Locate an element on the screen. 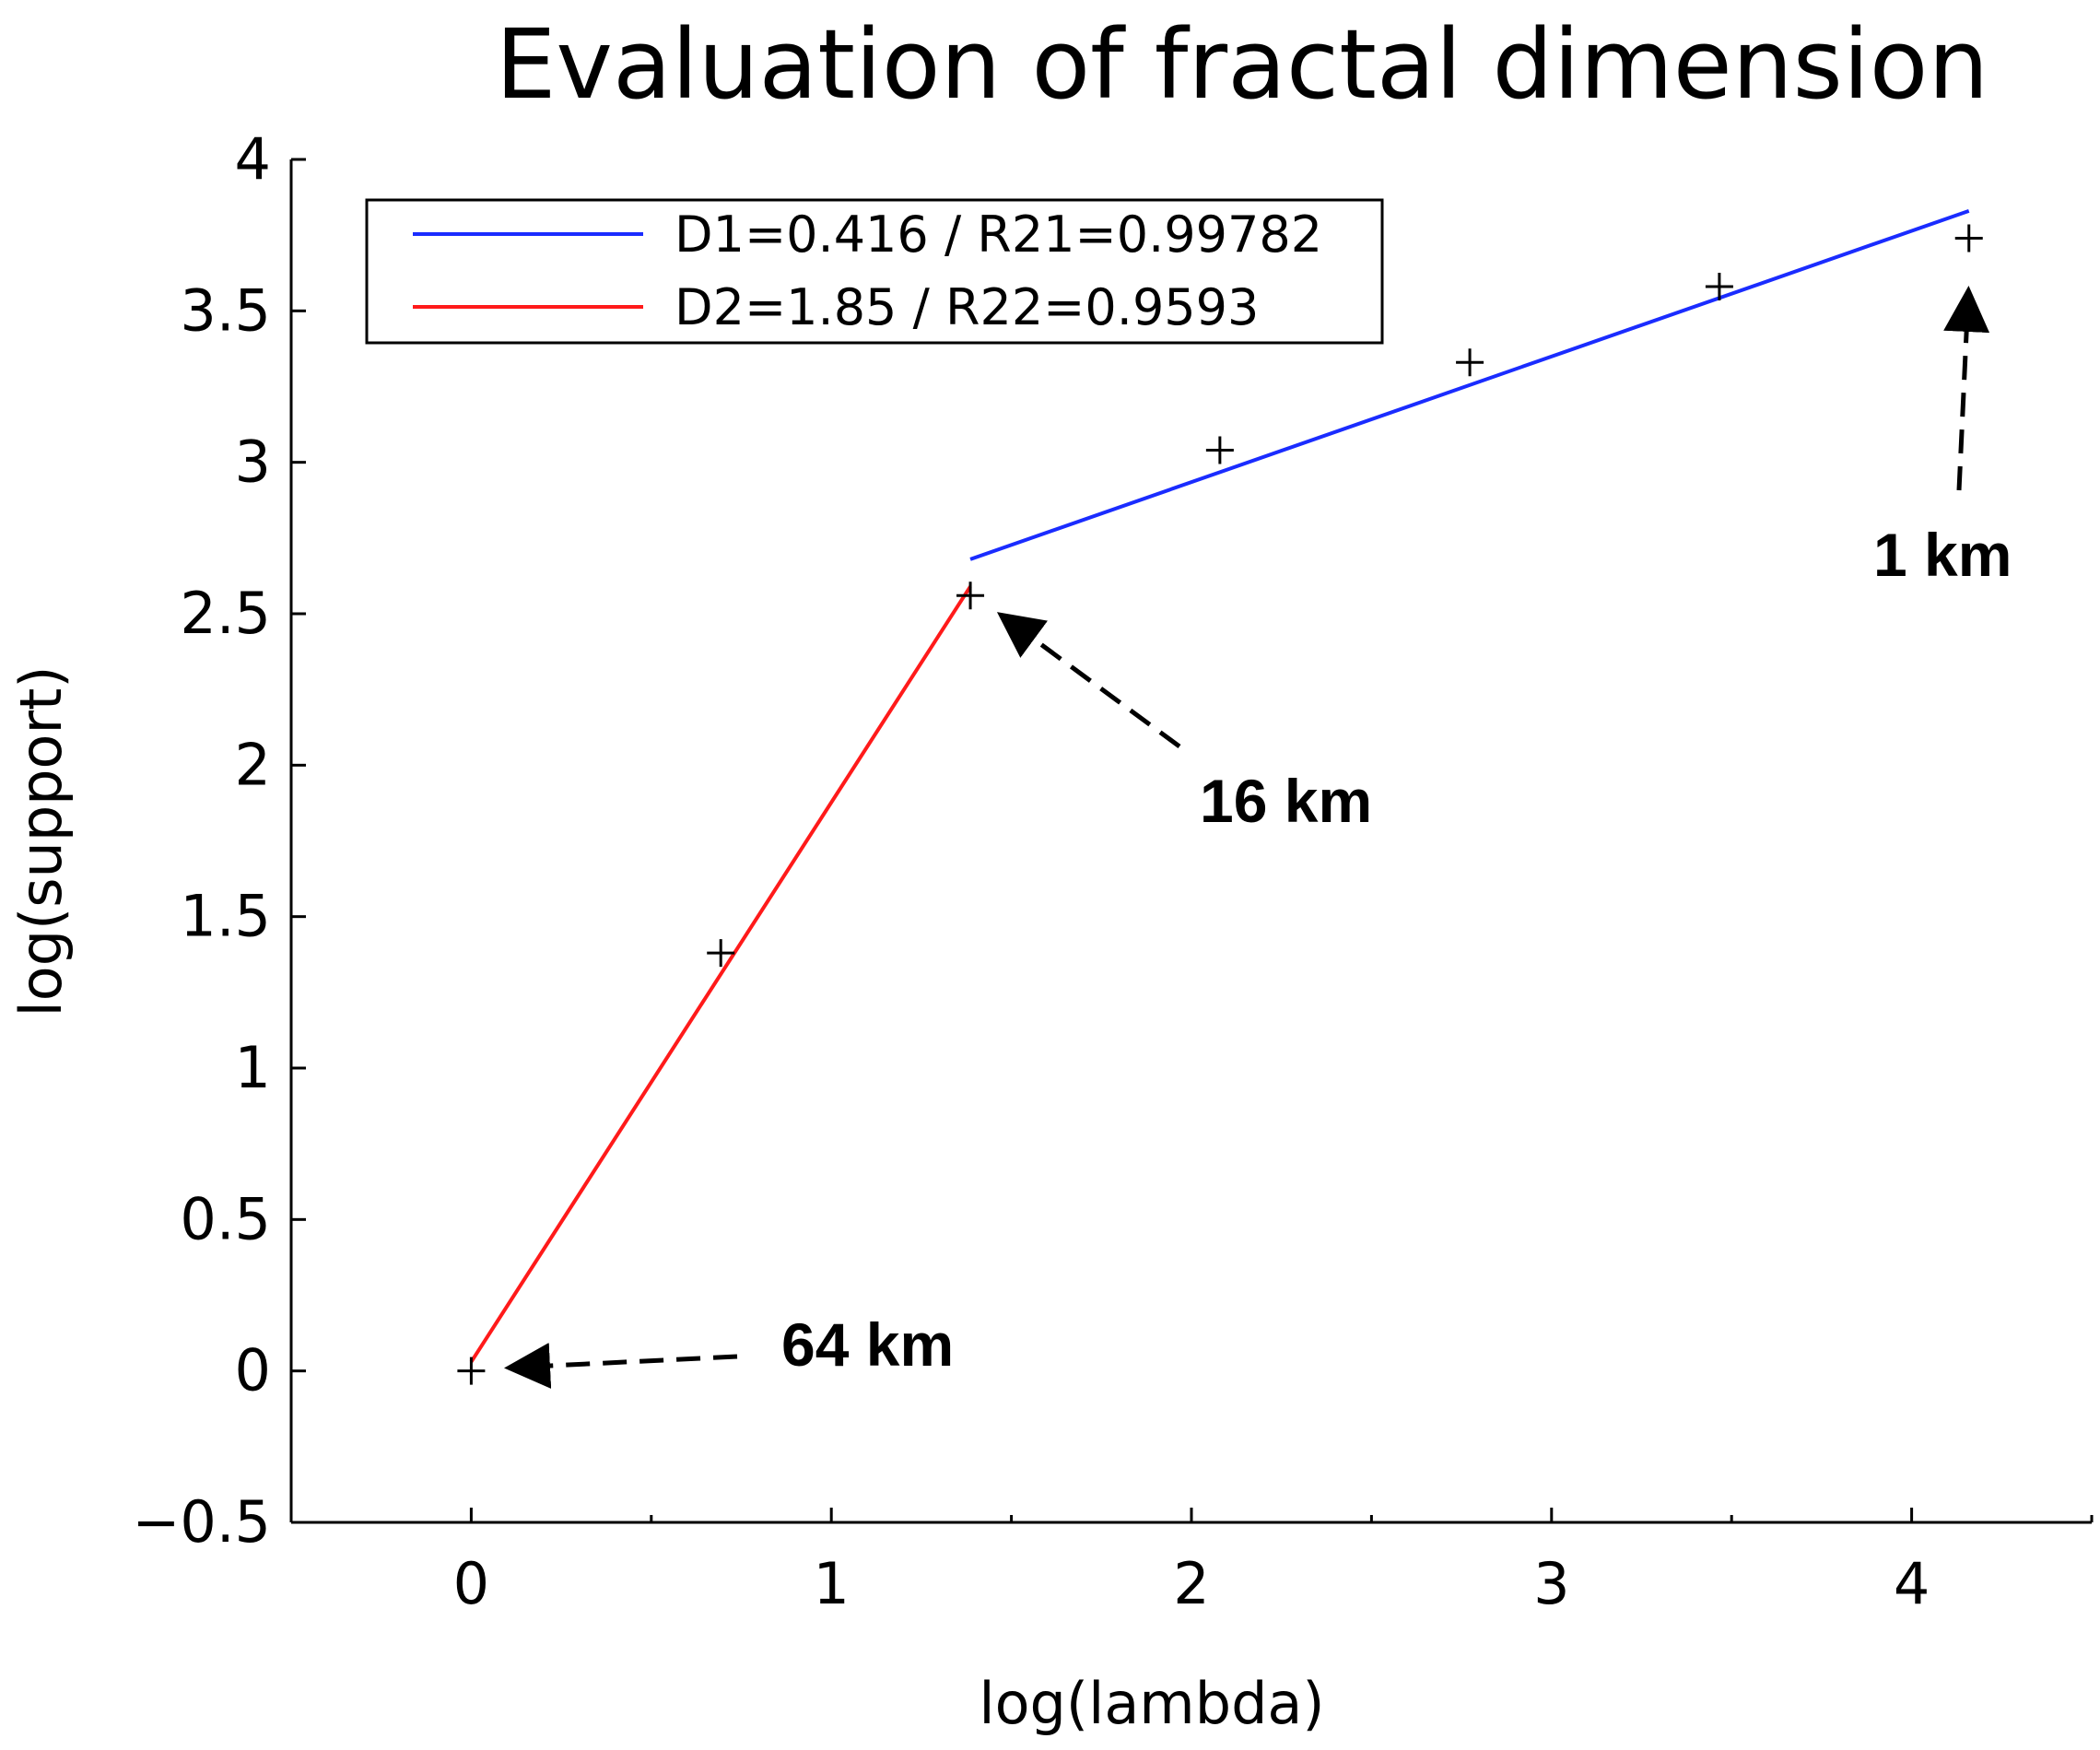 This screenshot has width=2100, height=1750. y-ticks: −0.5 0 0.5 1 1.5 2 2.5 3 3.5 4 is located at coordinates (219, 840).